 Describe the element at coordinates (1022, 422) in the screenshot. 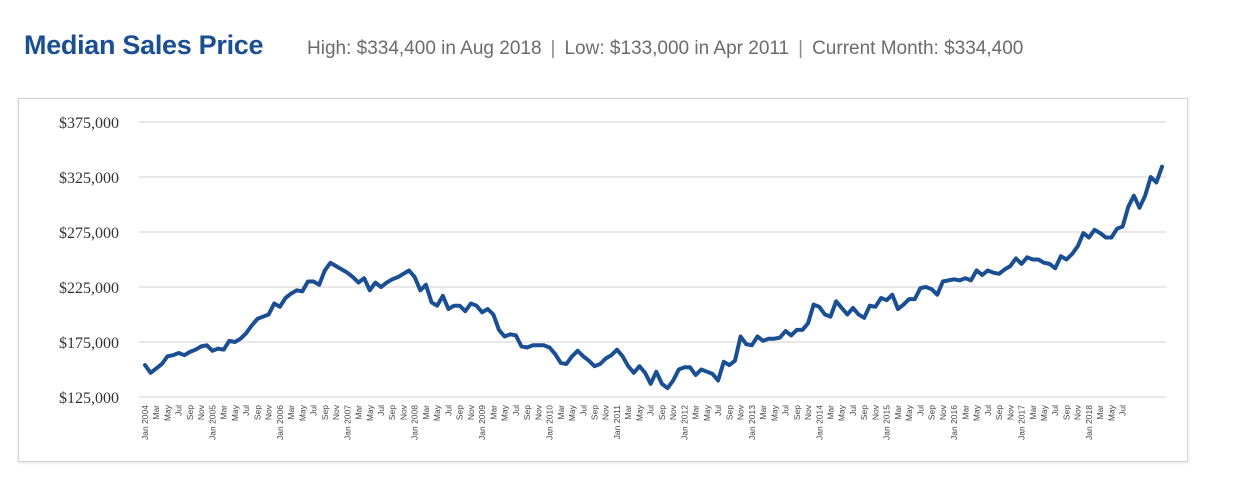

I see `x-tick-label: Jan 2017` at that location.